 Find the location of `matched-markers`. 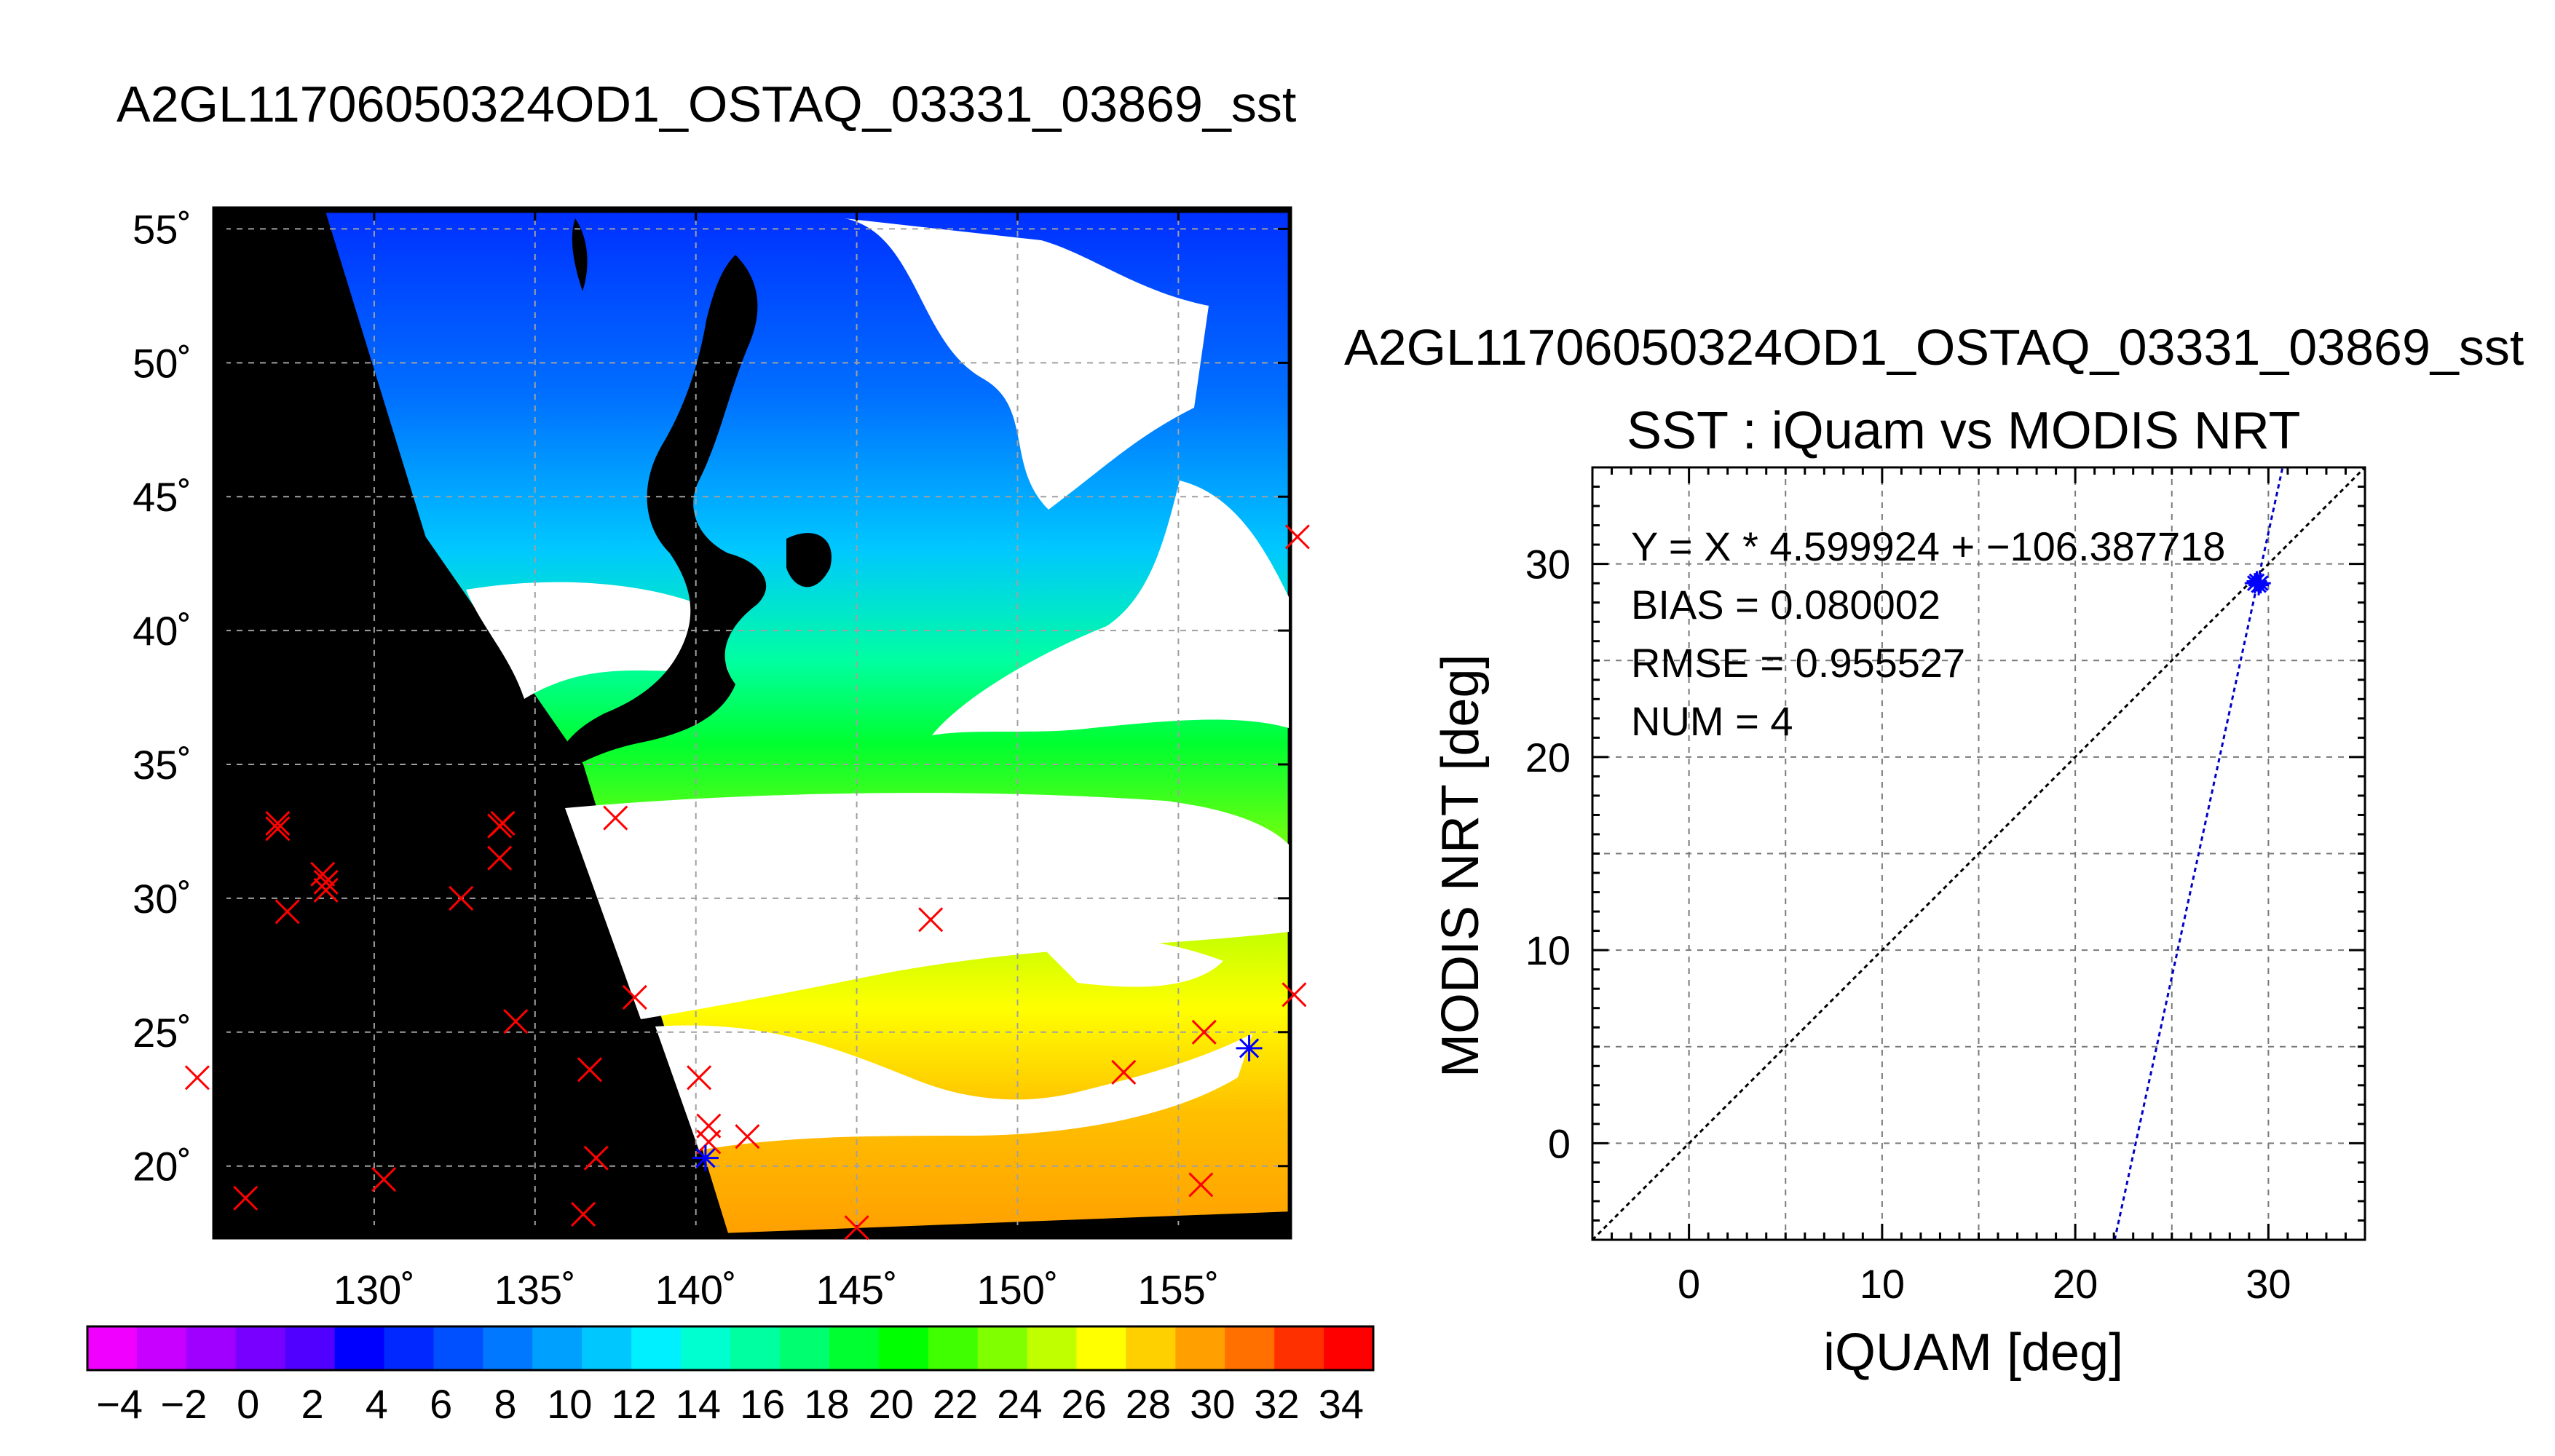

matched-markers is located at coordinates (977, 1102).